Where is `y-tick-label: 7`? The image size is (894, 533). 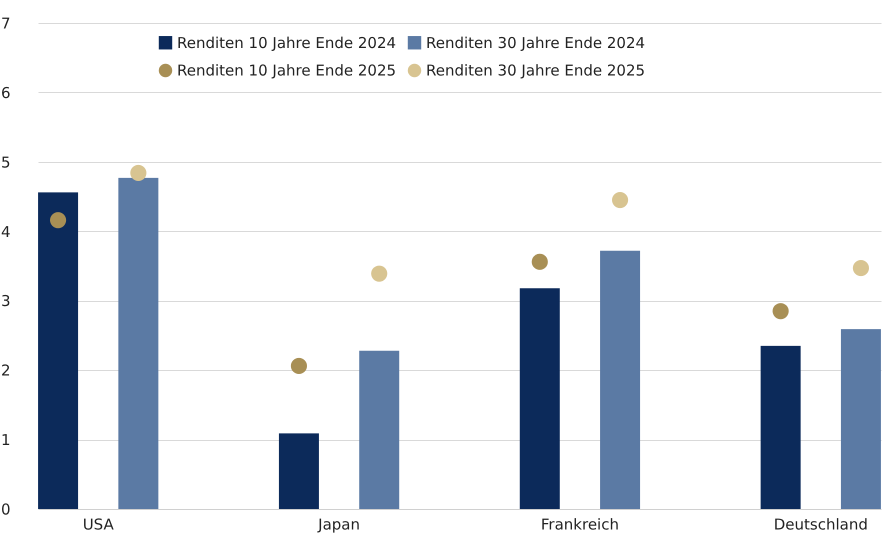
y-tick-label: 7 is located at coordinates (5, 23).